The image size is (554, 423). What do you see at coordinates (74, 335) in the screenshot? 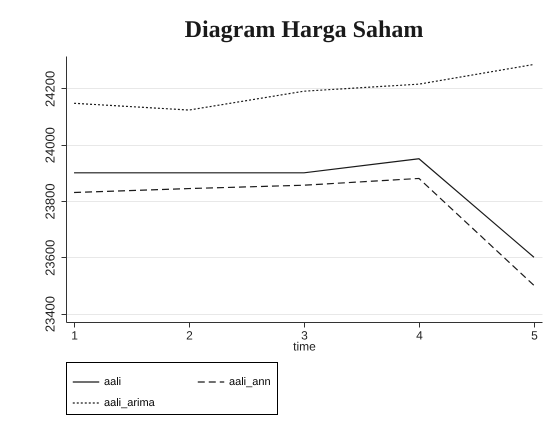
I see `x-tick-label: 1` at bounding box center [74, 335].